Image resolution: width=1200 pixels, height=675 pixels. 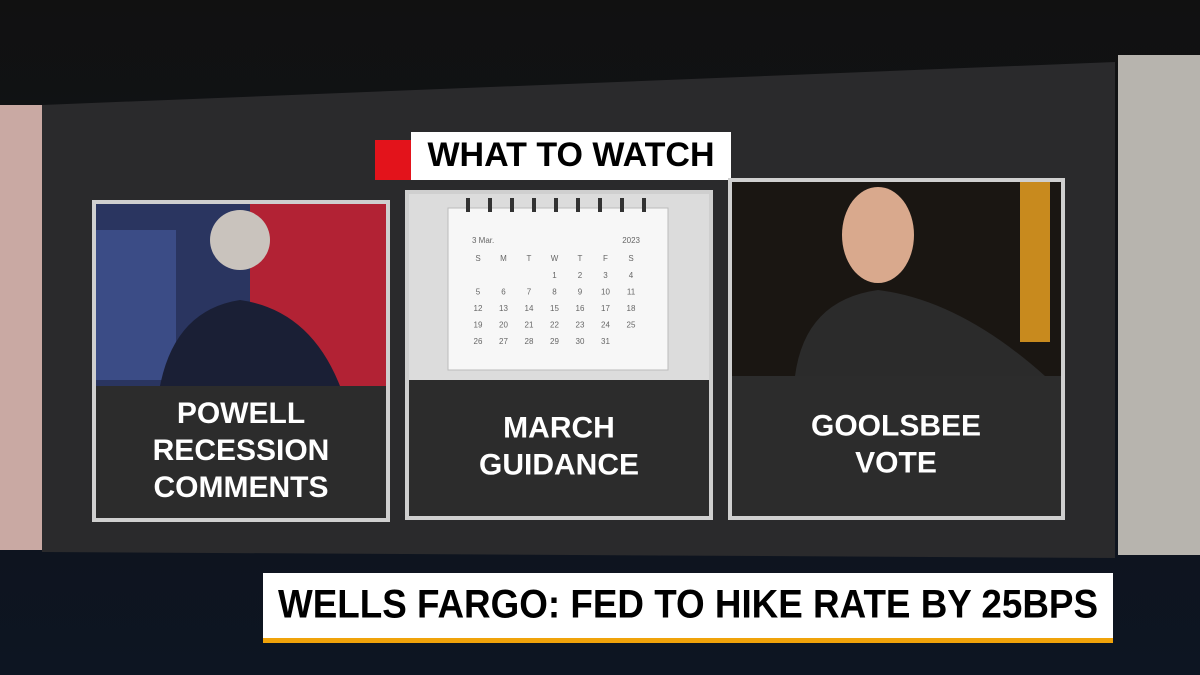 What do you see at coordinates (605, 308) in the screenshot?
I see `calendar-day: 17` at bounding box center [605, 308].